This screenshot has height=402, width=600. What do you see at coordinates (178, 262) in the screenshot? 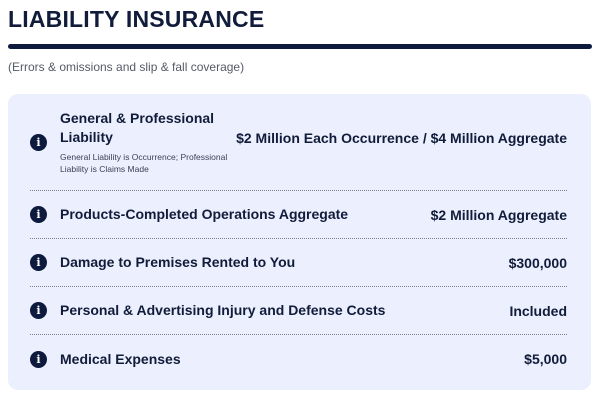
I see `coverage-label: Damage to Premises Rented to You` at bounding box center [178, 262].